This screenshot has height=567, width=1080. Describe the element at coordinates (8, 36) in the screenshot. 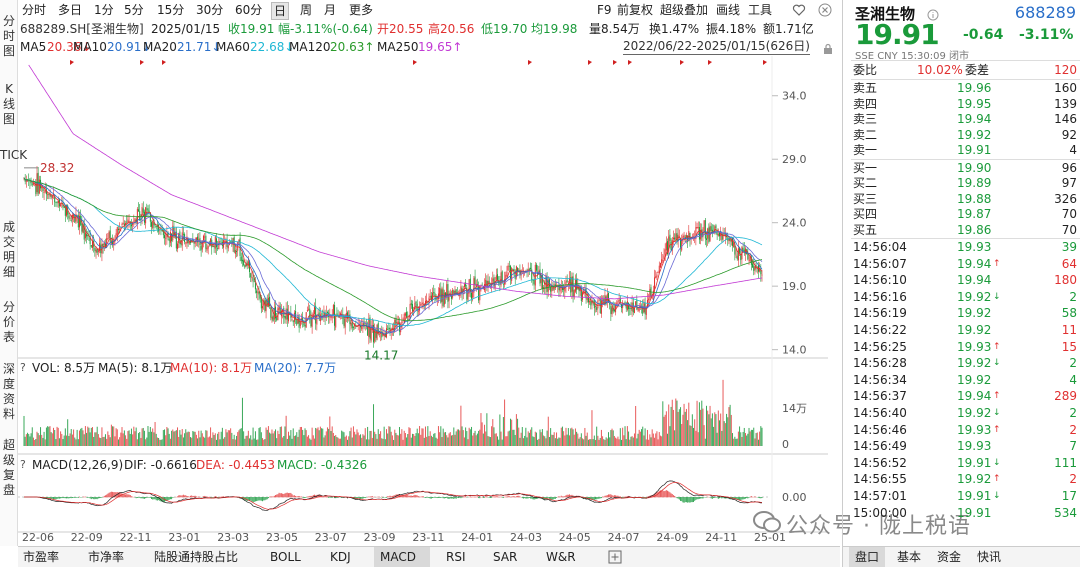

I see `sidebar-fenshi: 分时图` at that location.